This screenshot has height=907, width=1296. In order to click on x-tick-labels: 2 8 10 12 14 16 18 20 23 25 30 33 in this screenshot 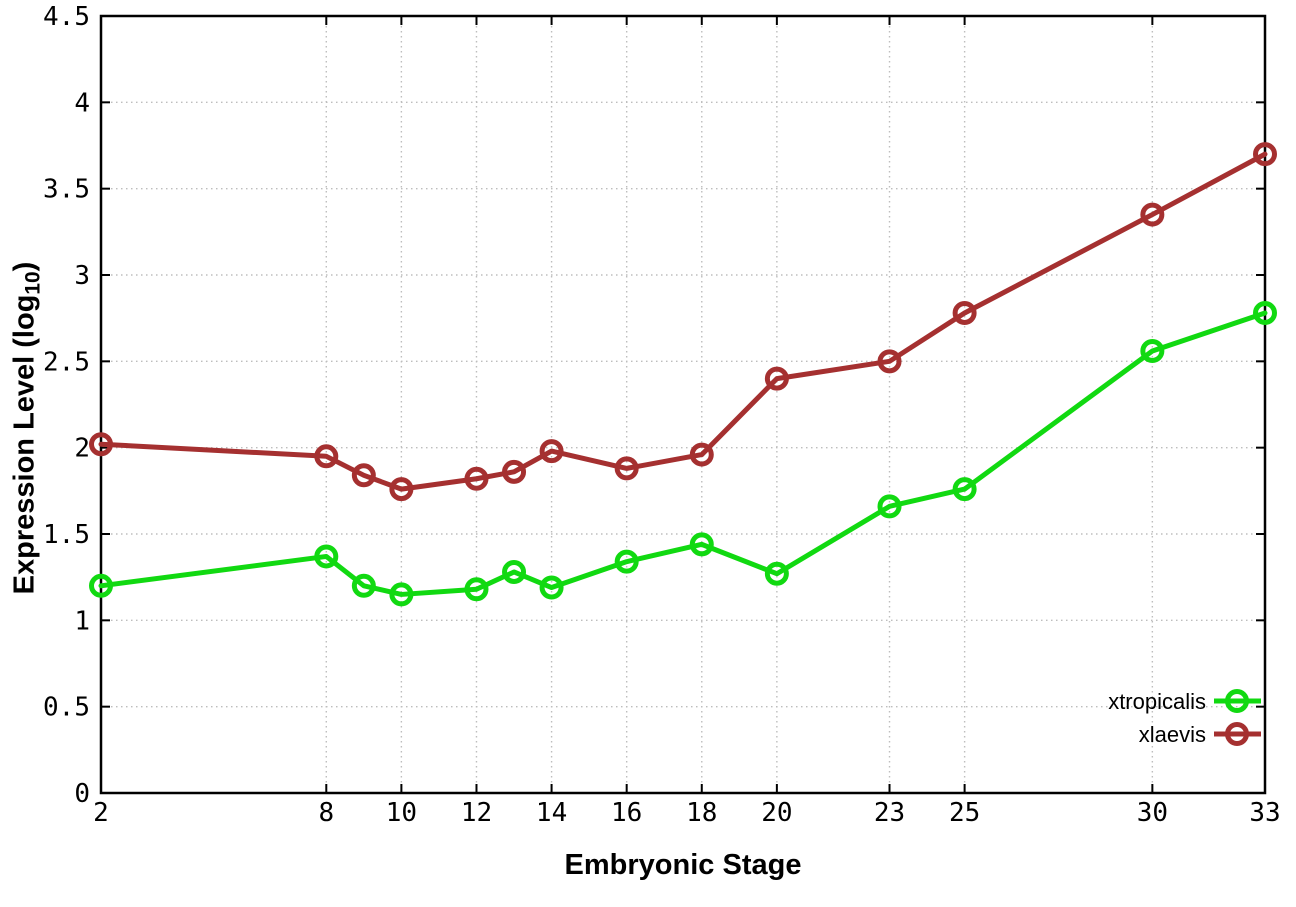, I will do `click(686, 813)`.